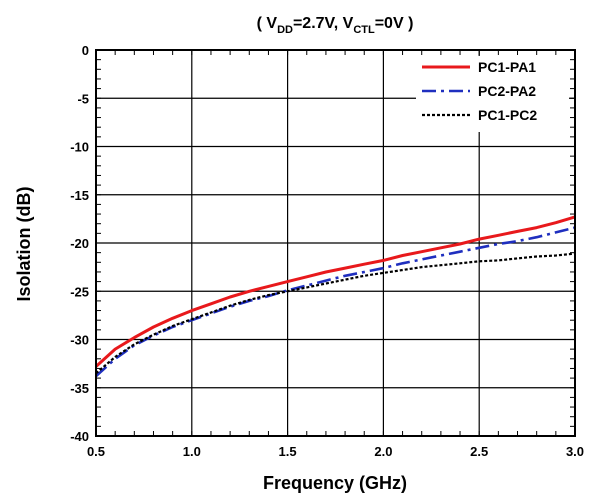  What do you see at coordinates (79, 147) in the screenshot?
I see `y-tick-label-2: -10` at bounding box center [79, 147].